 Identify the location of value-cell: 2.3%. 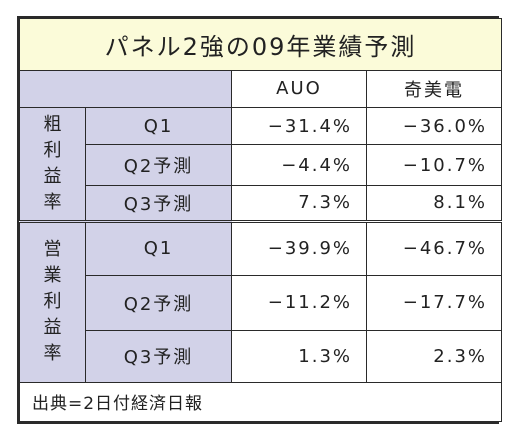
(434, 356).